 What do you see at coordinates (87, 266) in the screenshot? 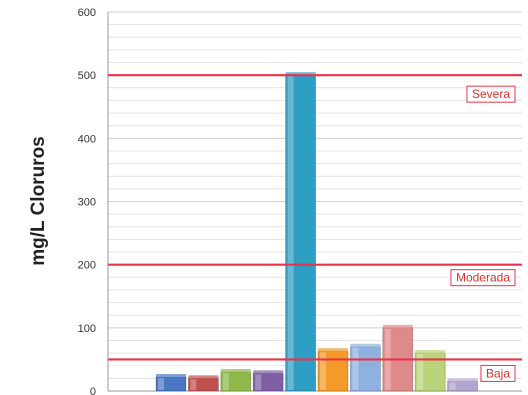
I see `y-tick-label: 200` at bounding box center [87, 266].